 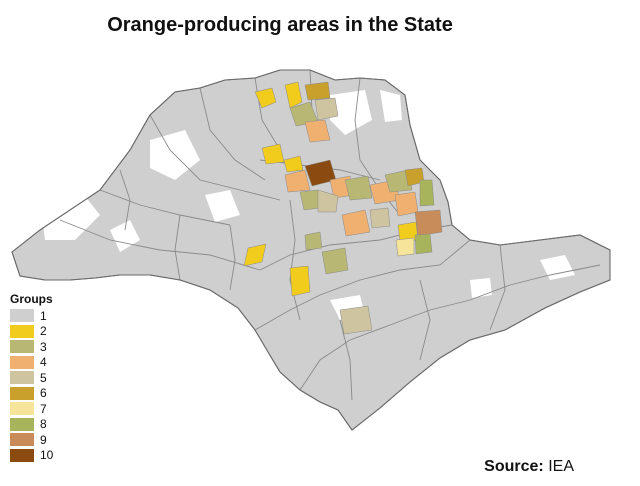 What do you see at coordinates (43, 439) in the screenshot?
I see `legend-label: 9` at bounding box center [43, 439].